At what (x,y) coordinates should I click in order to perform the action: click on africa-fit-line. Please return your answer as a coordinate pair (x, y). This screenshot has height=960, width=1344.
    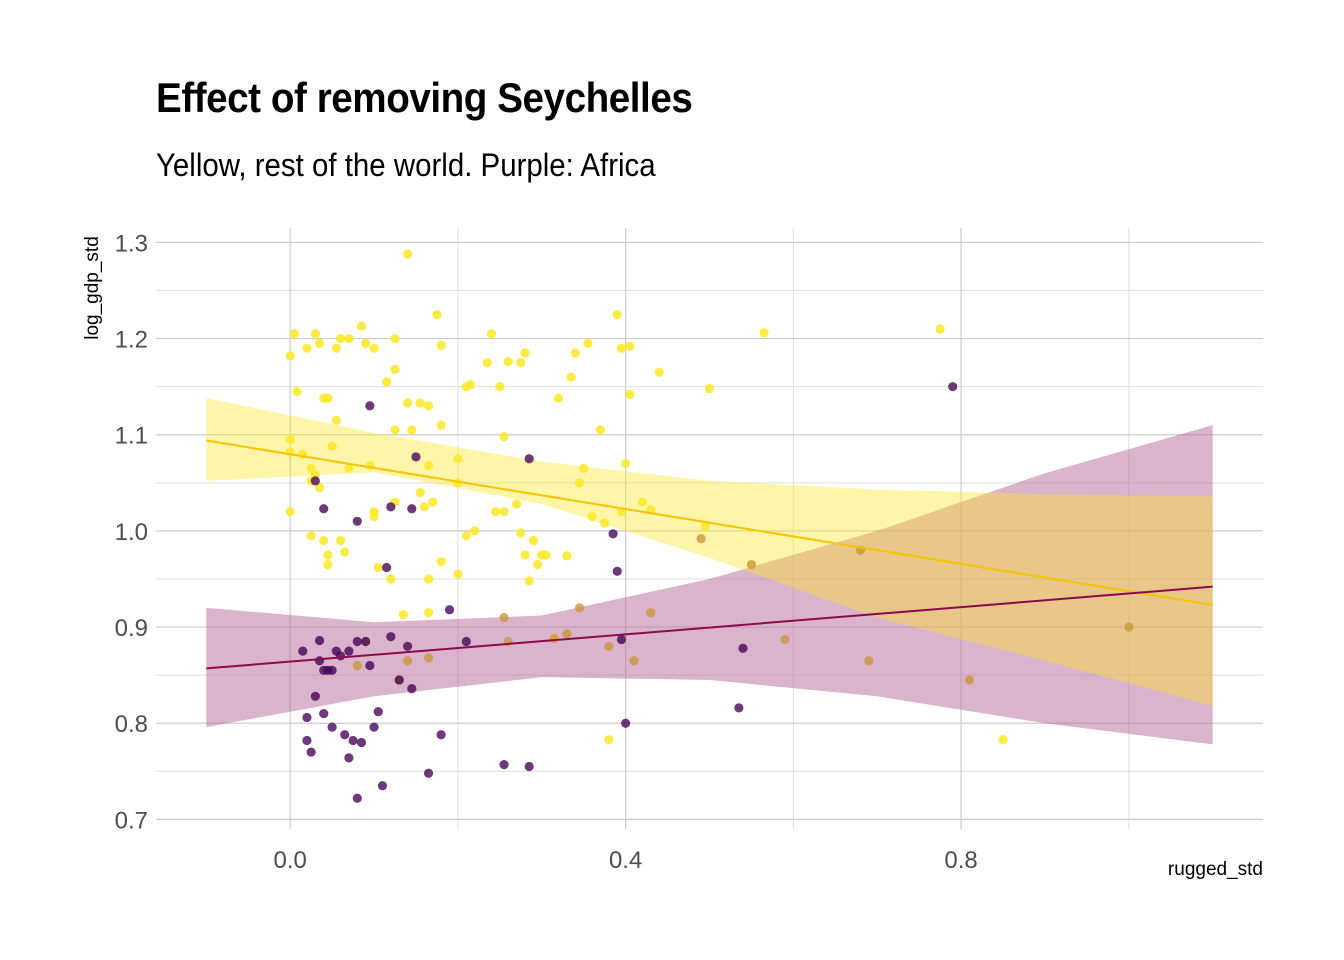
    Looking at the image, I should click on (709, 627).